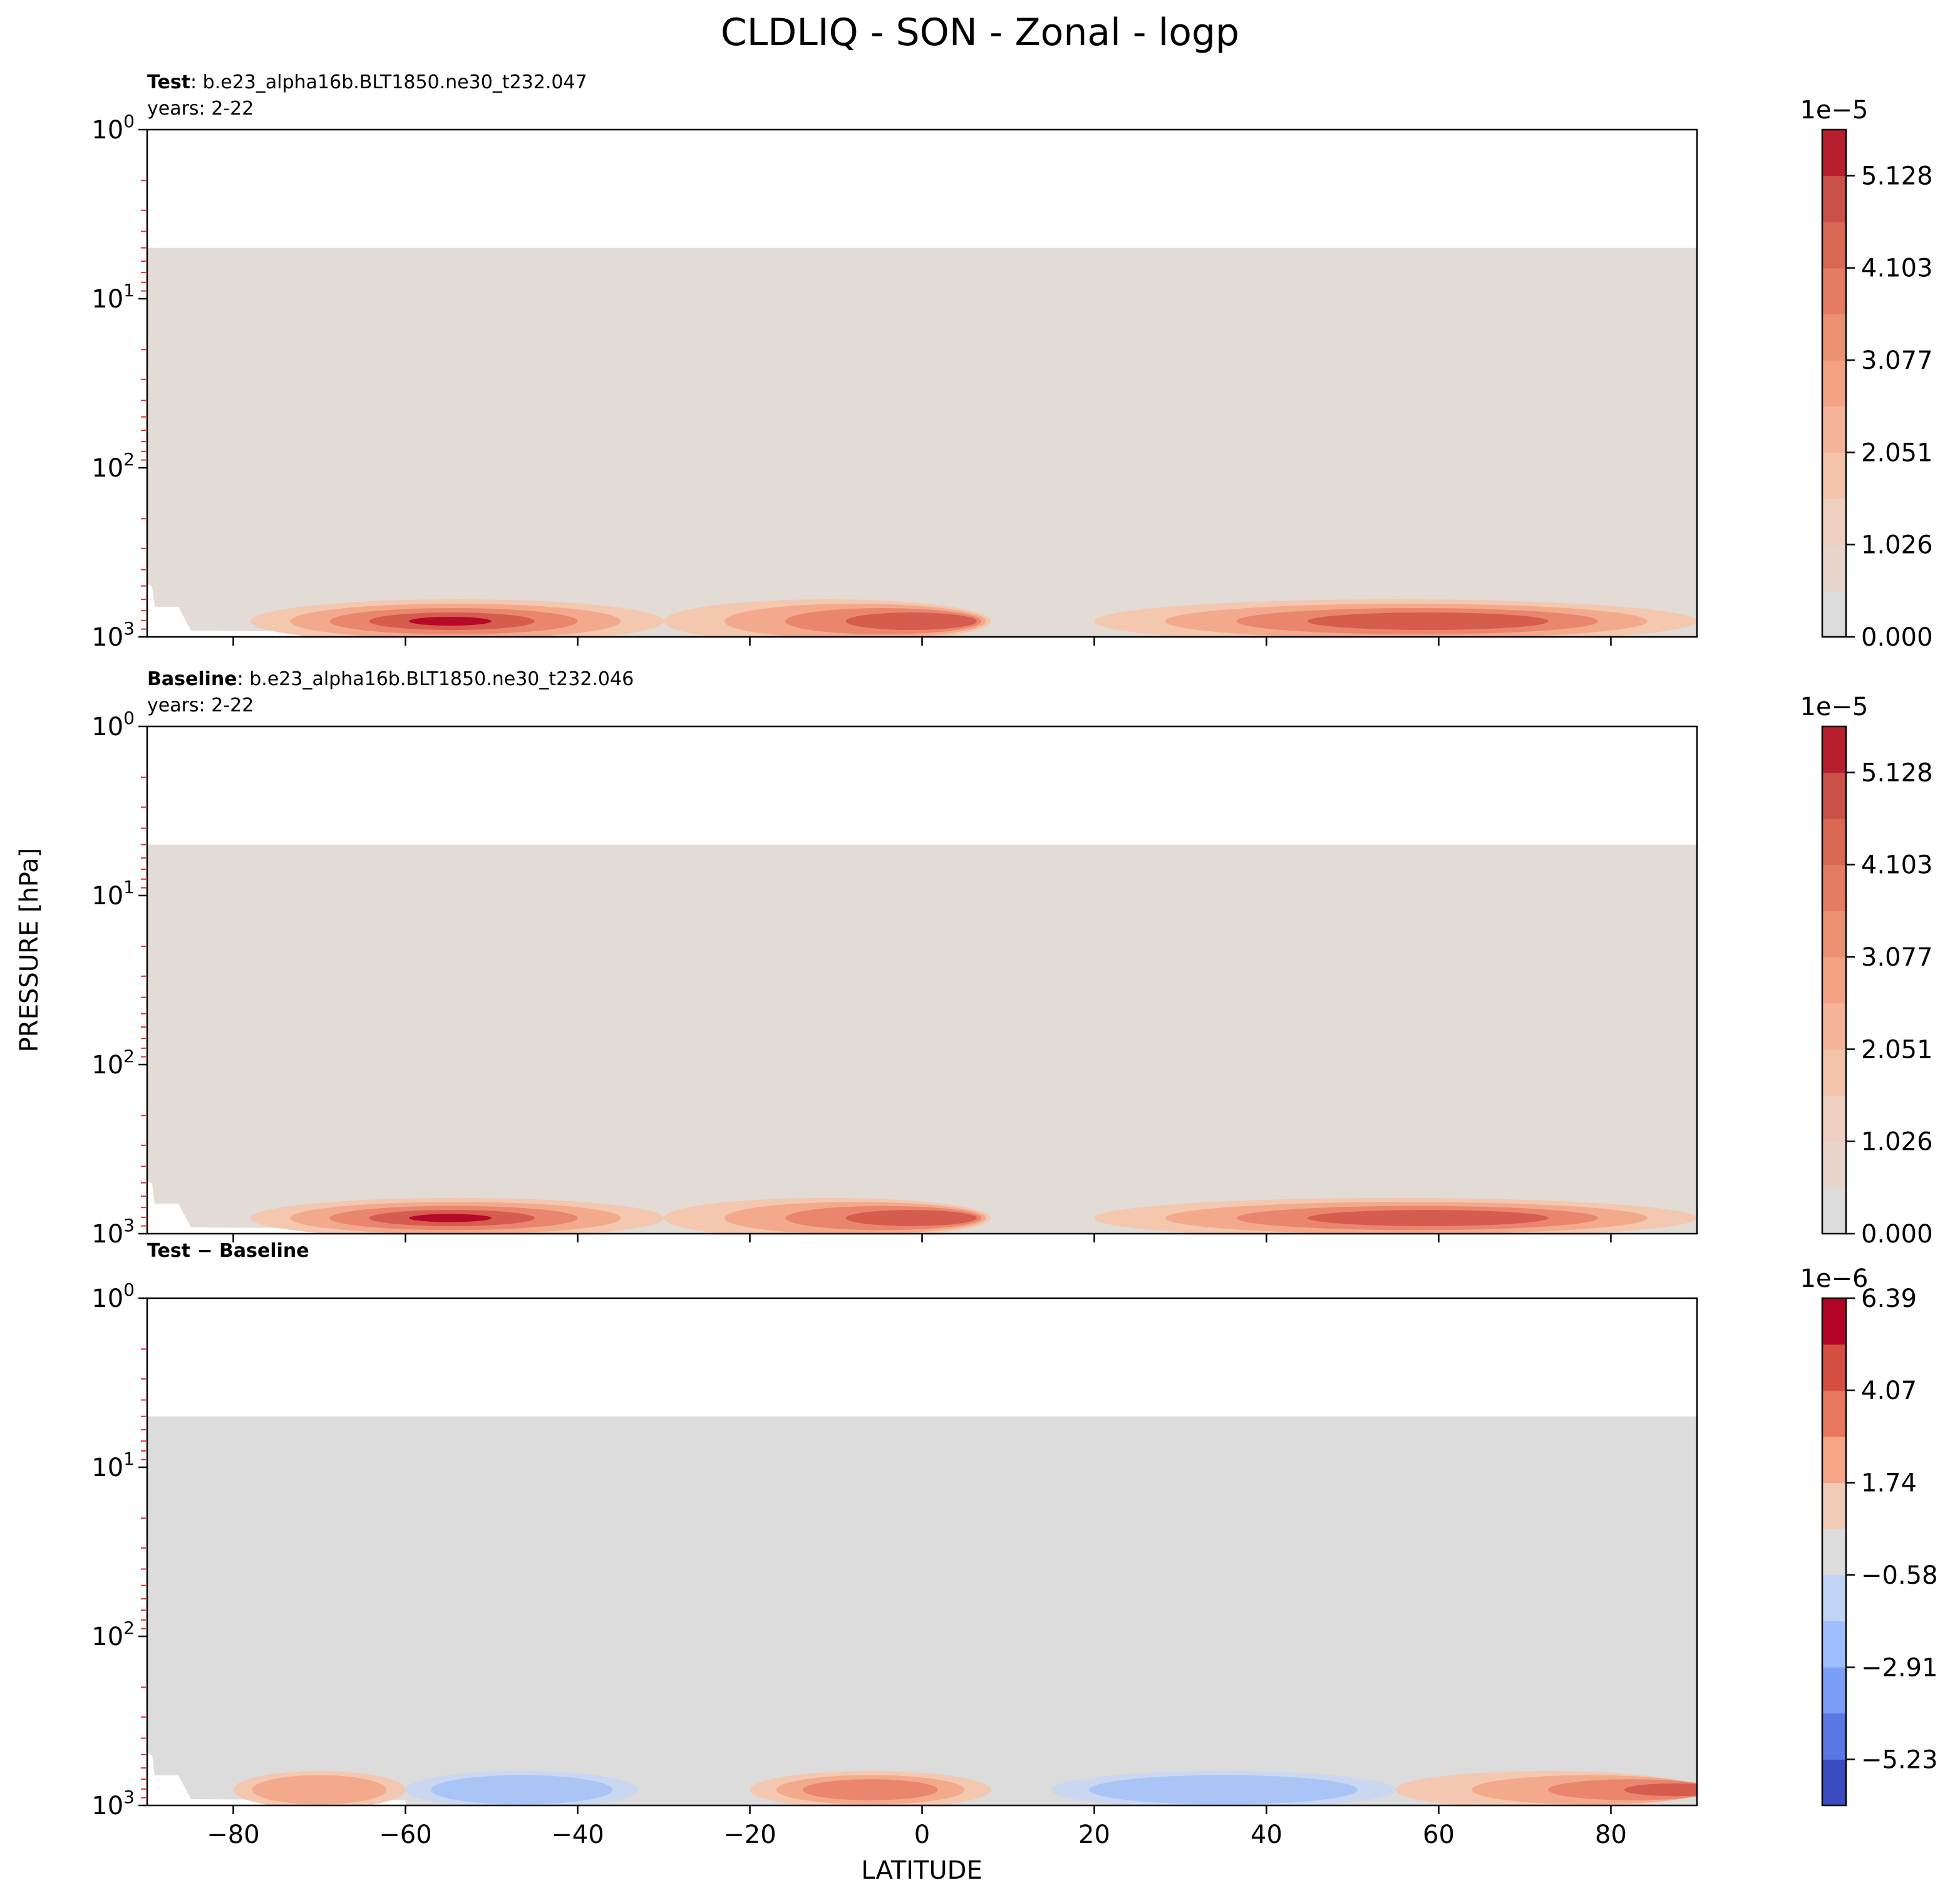 This screenshot has width=1960, height=1900. What do you see at coordinates (129, 290) in the screenshot?
I see `y-tick-exp: 1` at bounding box center [129, 290].